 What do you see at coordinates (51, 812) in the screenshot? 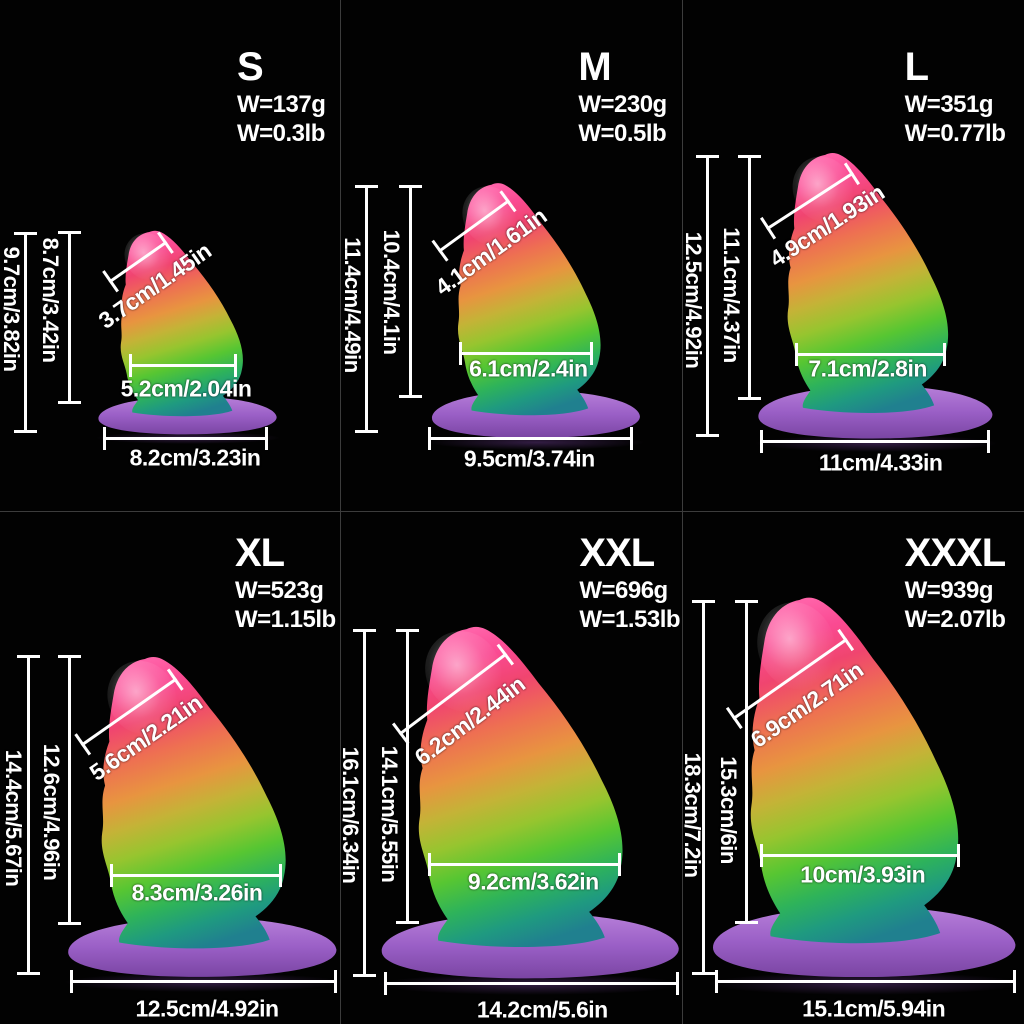
I see `body-height-label: 12.6cm/4.96in` at bounding box center [51, 812].